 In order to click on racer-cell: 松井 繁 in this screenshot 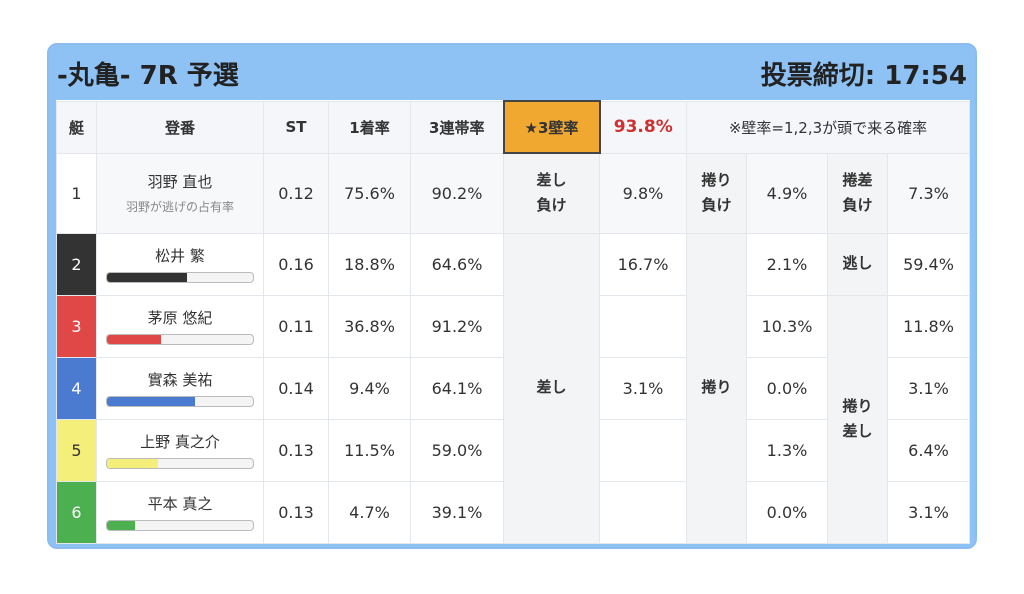, I will do `click(180, 264)`.